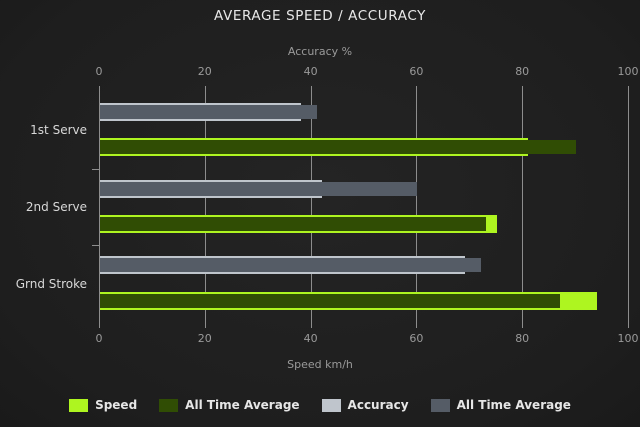 The height and width of the screenshot is (427, 640). I want to click on top-axis-tick-label: 40, so click(310, 71).